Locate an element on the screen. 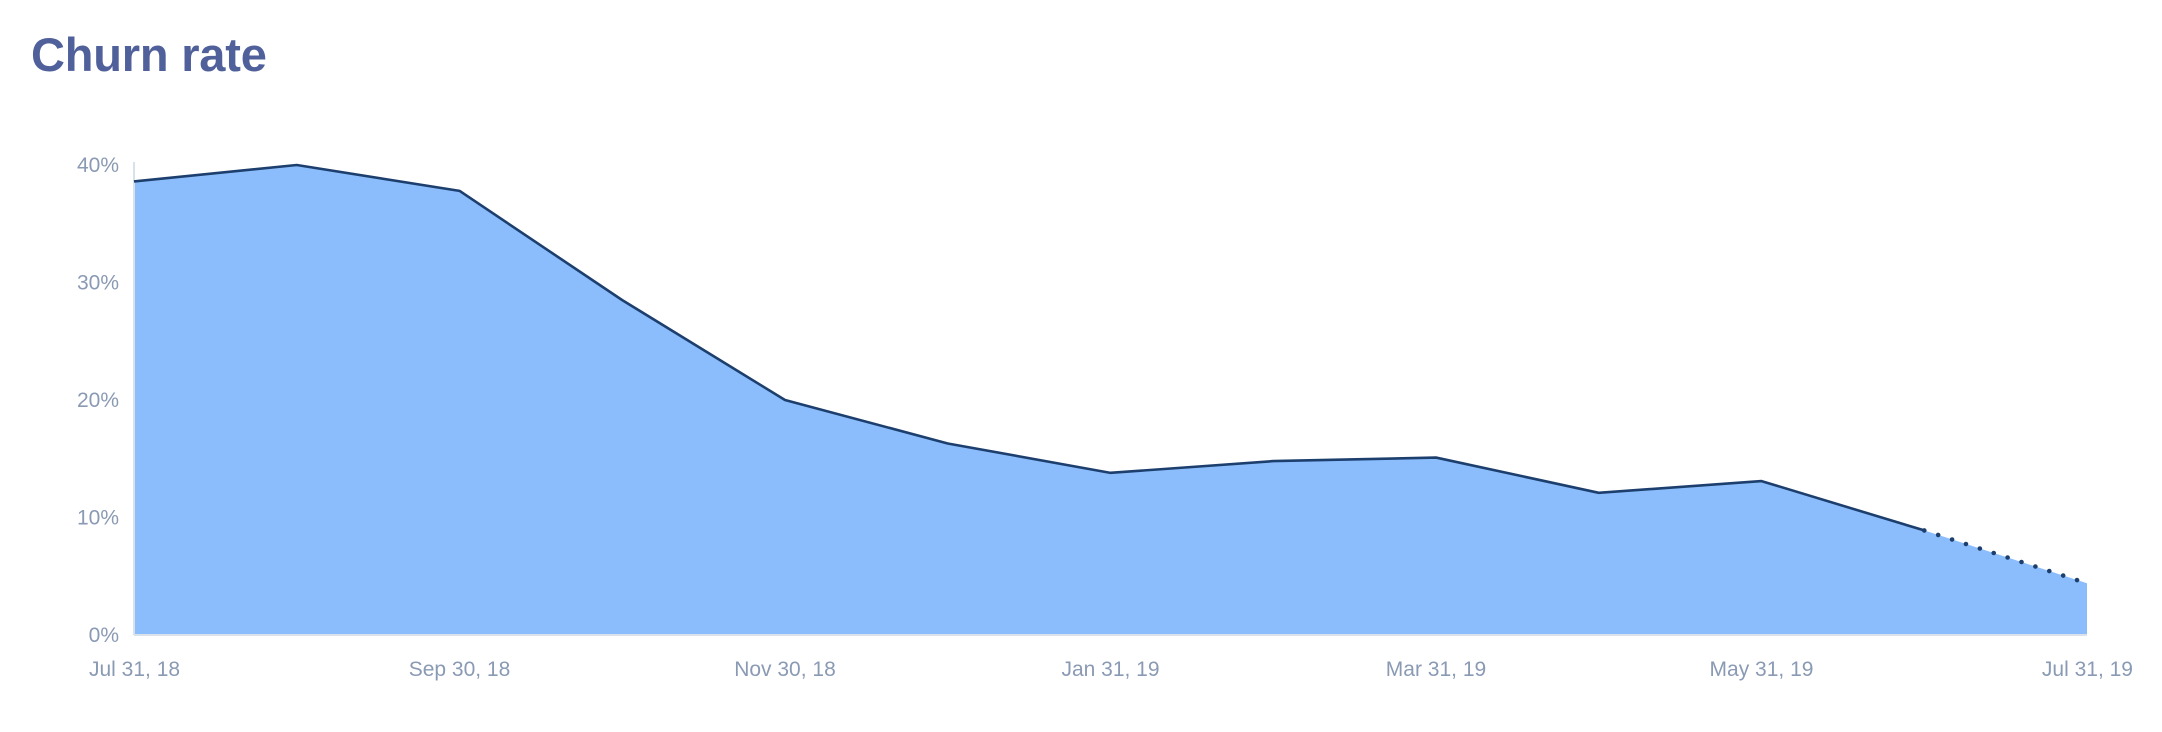  y-tick-labels: 0% 10% 20% 30% 40% is located at coordinates (98, 400).